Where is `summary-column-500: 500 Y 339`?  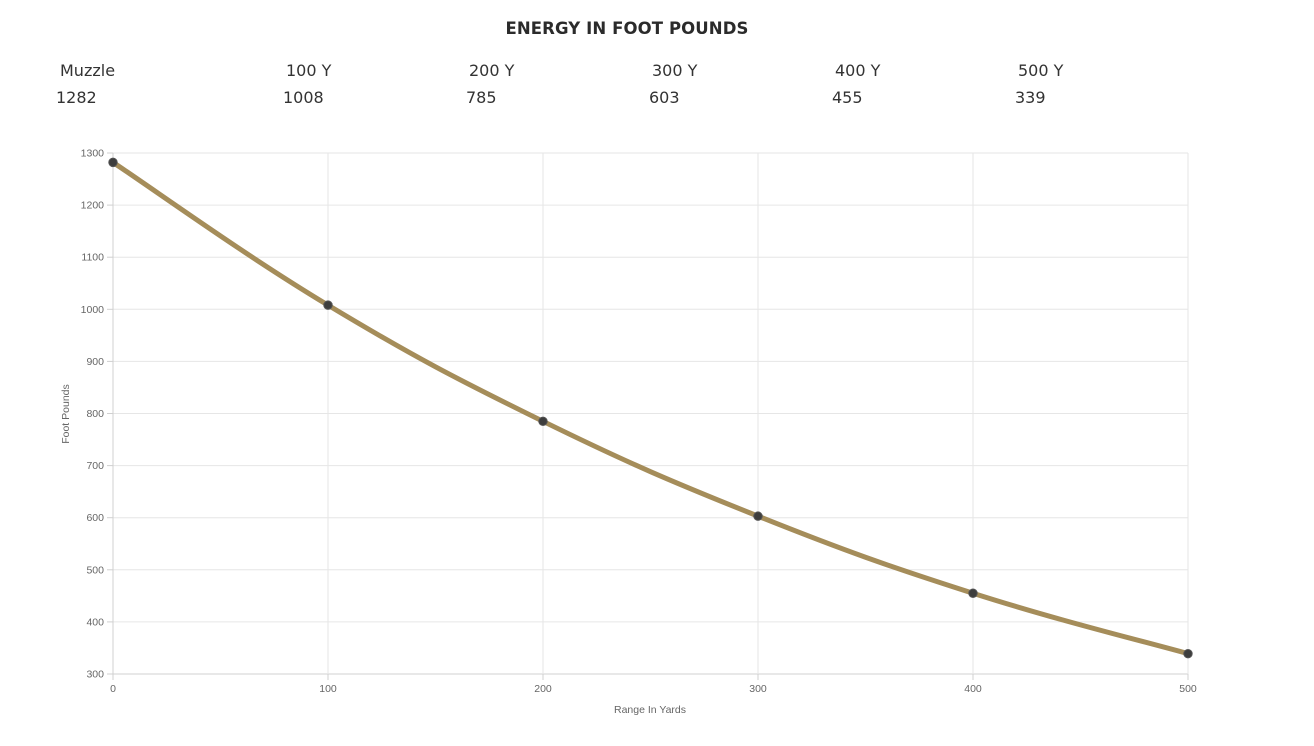
summary-column-500: 500 Y 339 is located at coordinates (1039, 84).